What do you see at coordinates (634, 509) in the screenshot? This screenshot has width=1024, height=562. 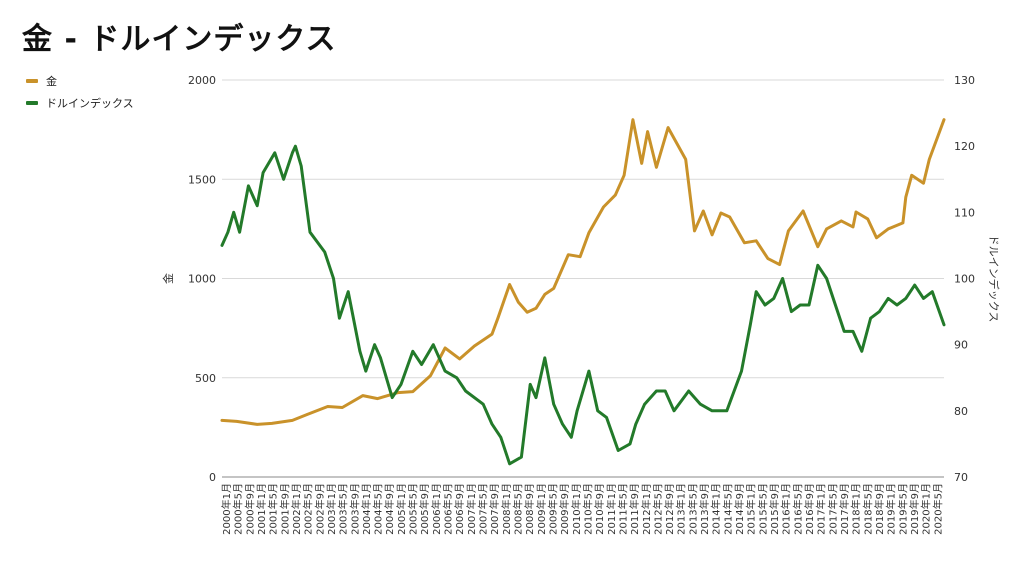 I see `x-tick-label: 2011年9月` at bounding box center [634, 509].